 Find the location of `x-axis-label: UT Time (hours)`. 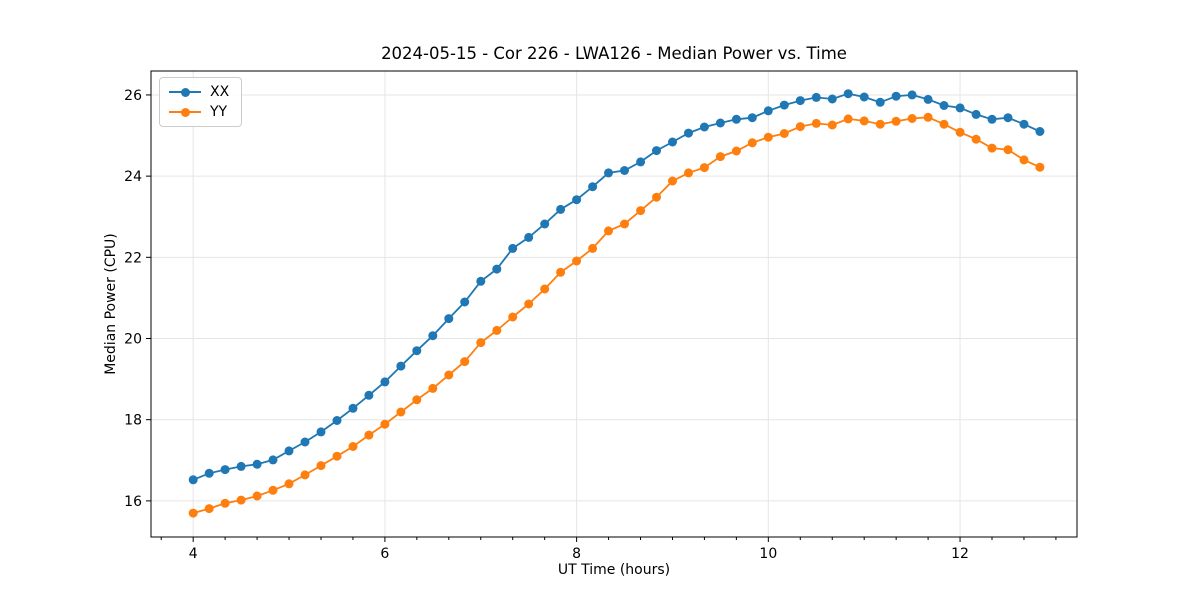

x-axis-label: UT Time (hours) is located at coordinates (614, 570).